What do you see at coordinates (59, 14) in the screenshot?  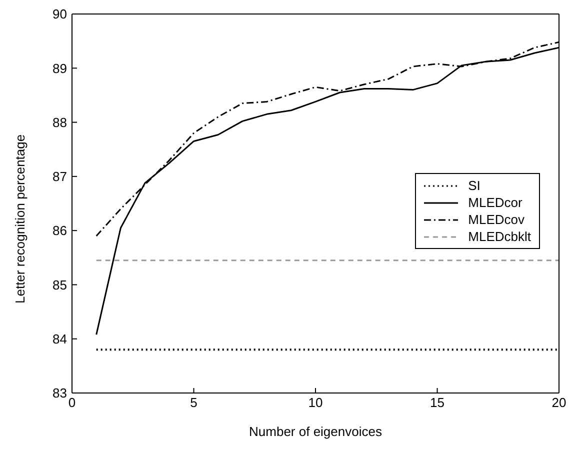 I see `y-tick-label: 90` at bounding box center [59, 14].